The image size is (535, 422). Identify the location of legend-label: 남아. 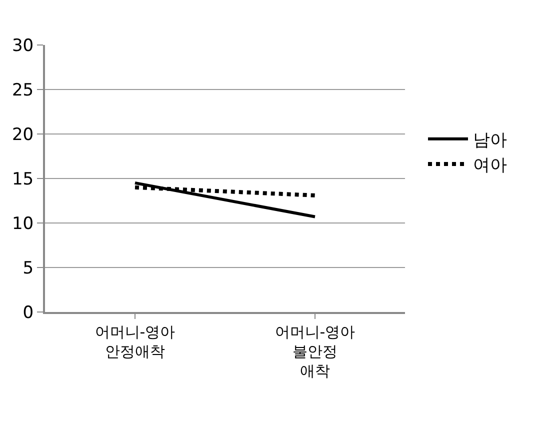
(490, 140).